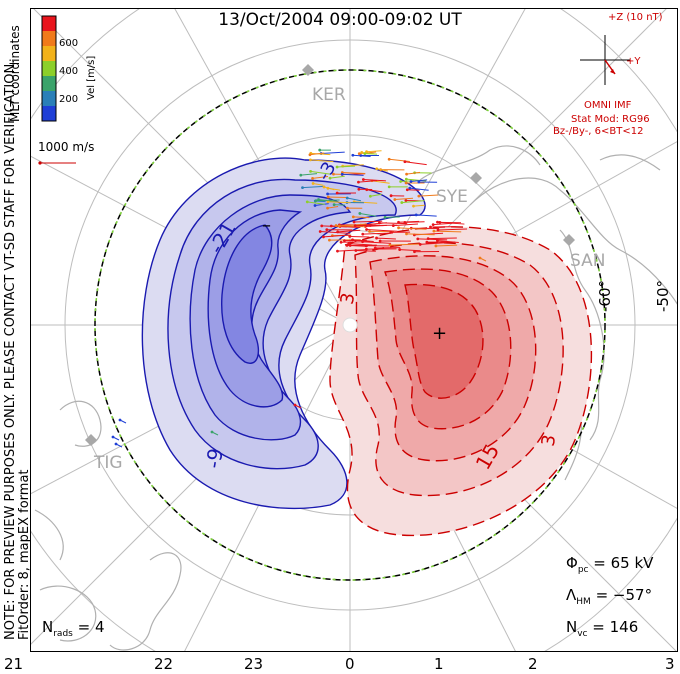  Describe the element at coordinates (587, 261) in the screenshot. I see `station-label-san: SAN` at that location.